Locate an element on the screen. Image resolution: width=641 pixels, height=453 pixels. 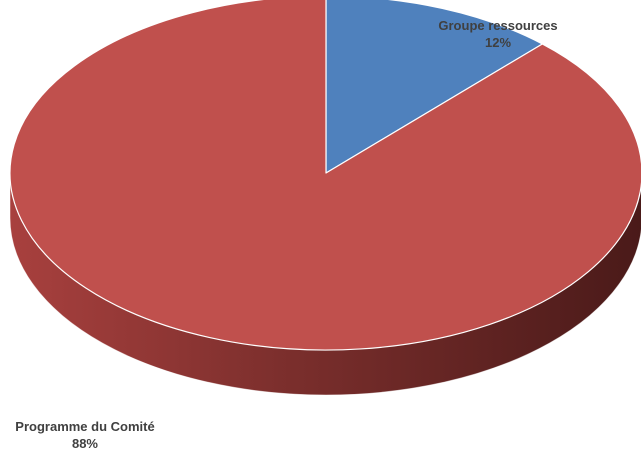
slice-category-label: Groupe ressources is located at coordinates (498, 25).